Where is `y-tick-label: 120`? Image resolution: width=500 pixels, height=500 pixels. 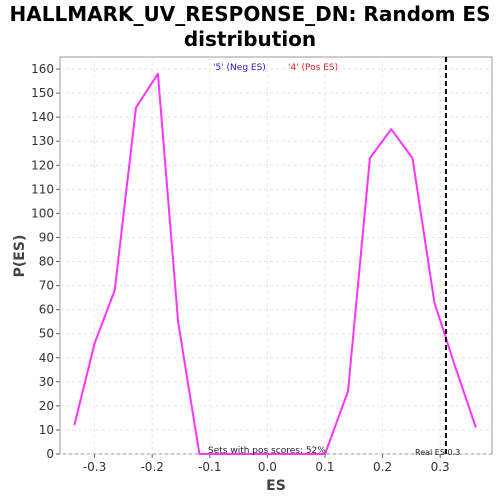
y-tick-label: 120 is located at coordinates (42, 165).